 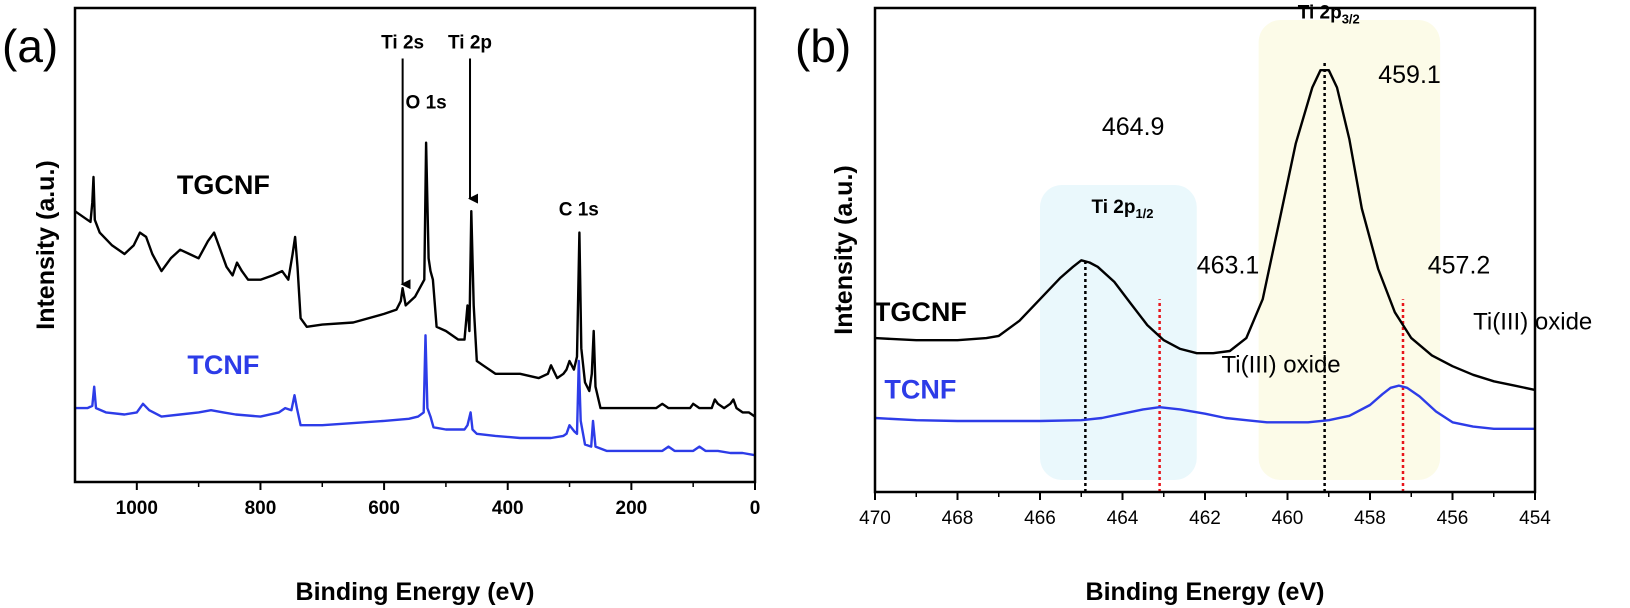 I want to click on panel-b-guide-lines, so click(x=1244, y=276).